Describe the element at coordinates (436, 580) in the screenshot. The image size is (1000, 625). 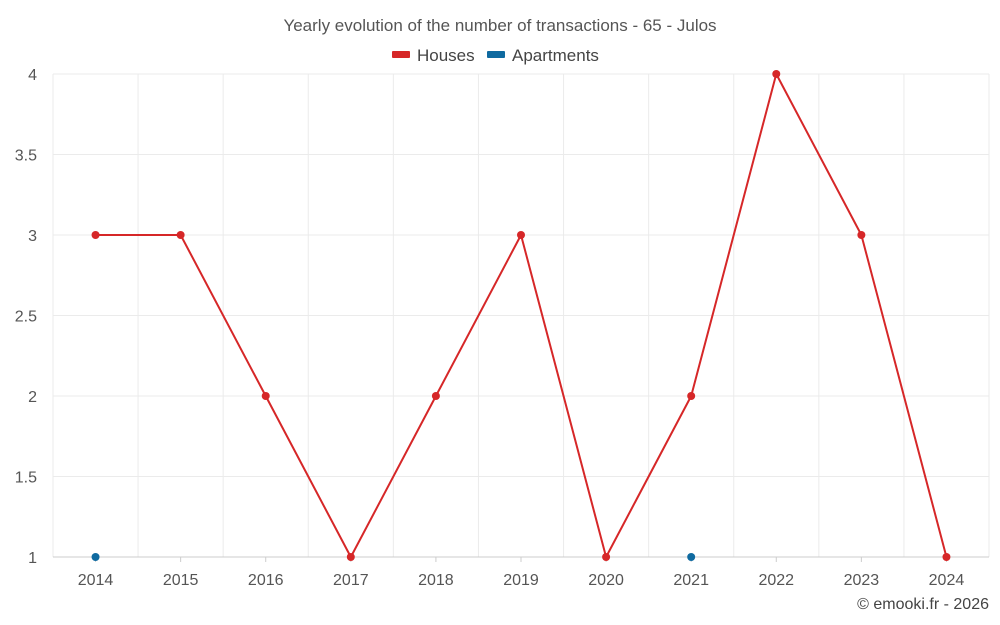
I see `x-tick-label: 2018` at that location.